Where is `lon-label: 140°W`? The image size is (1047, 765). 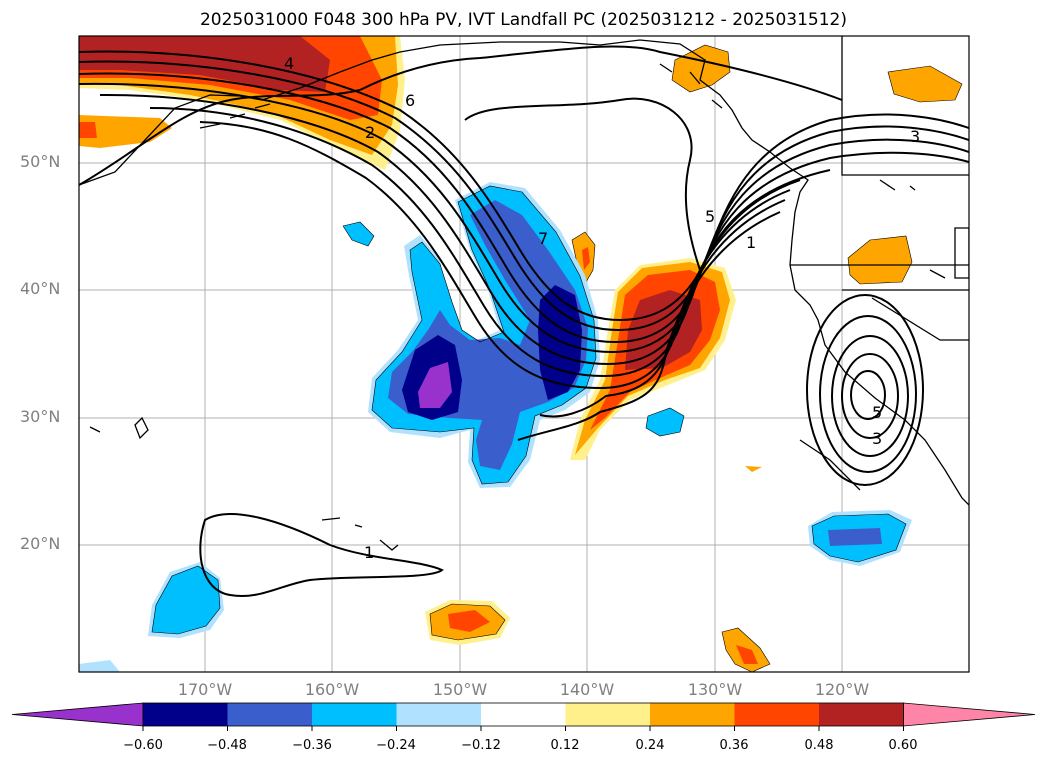
lon-label: 140°W is located at coordinates (587, 689).